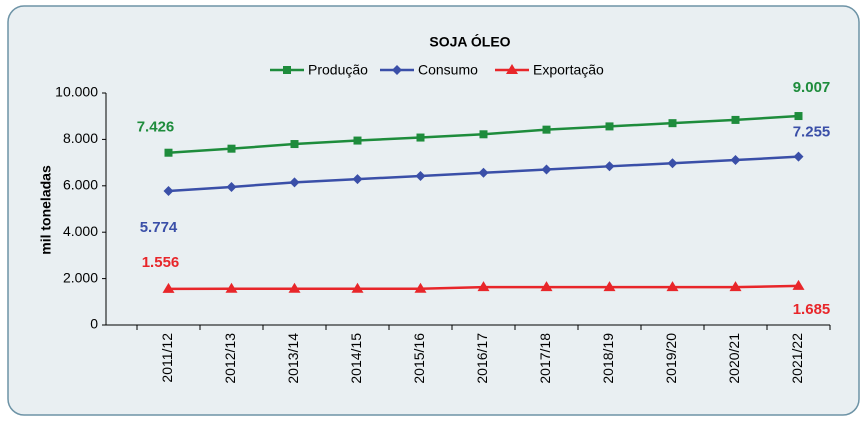 The width and height of the screenshot is (867, 421). What do you see at coordinates (469, 41) in the screenshot?
I see `chart-title: SOJA ÓLEO` at bounding box center [469, 41].